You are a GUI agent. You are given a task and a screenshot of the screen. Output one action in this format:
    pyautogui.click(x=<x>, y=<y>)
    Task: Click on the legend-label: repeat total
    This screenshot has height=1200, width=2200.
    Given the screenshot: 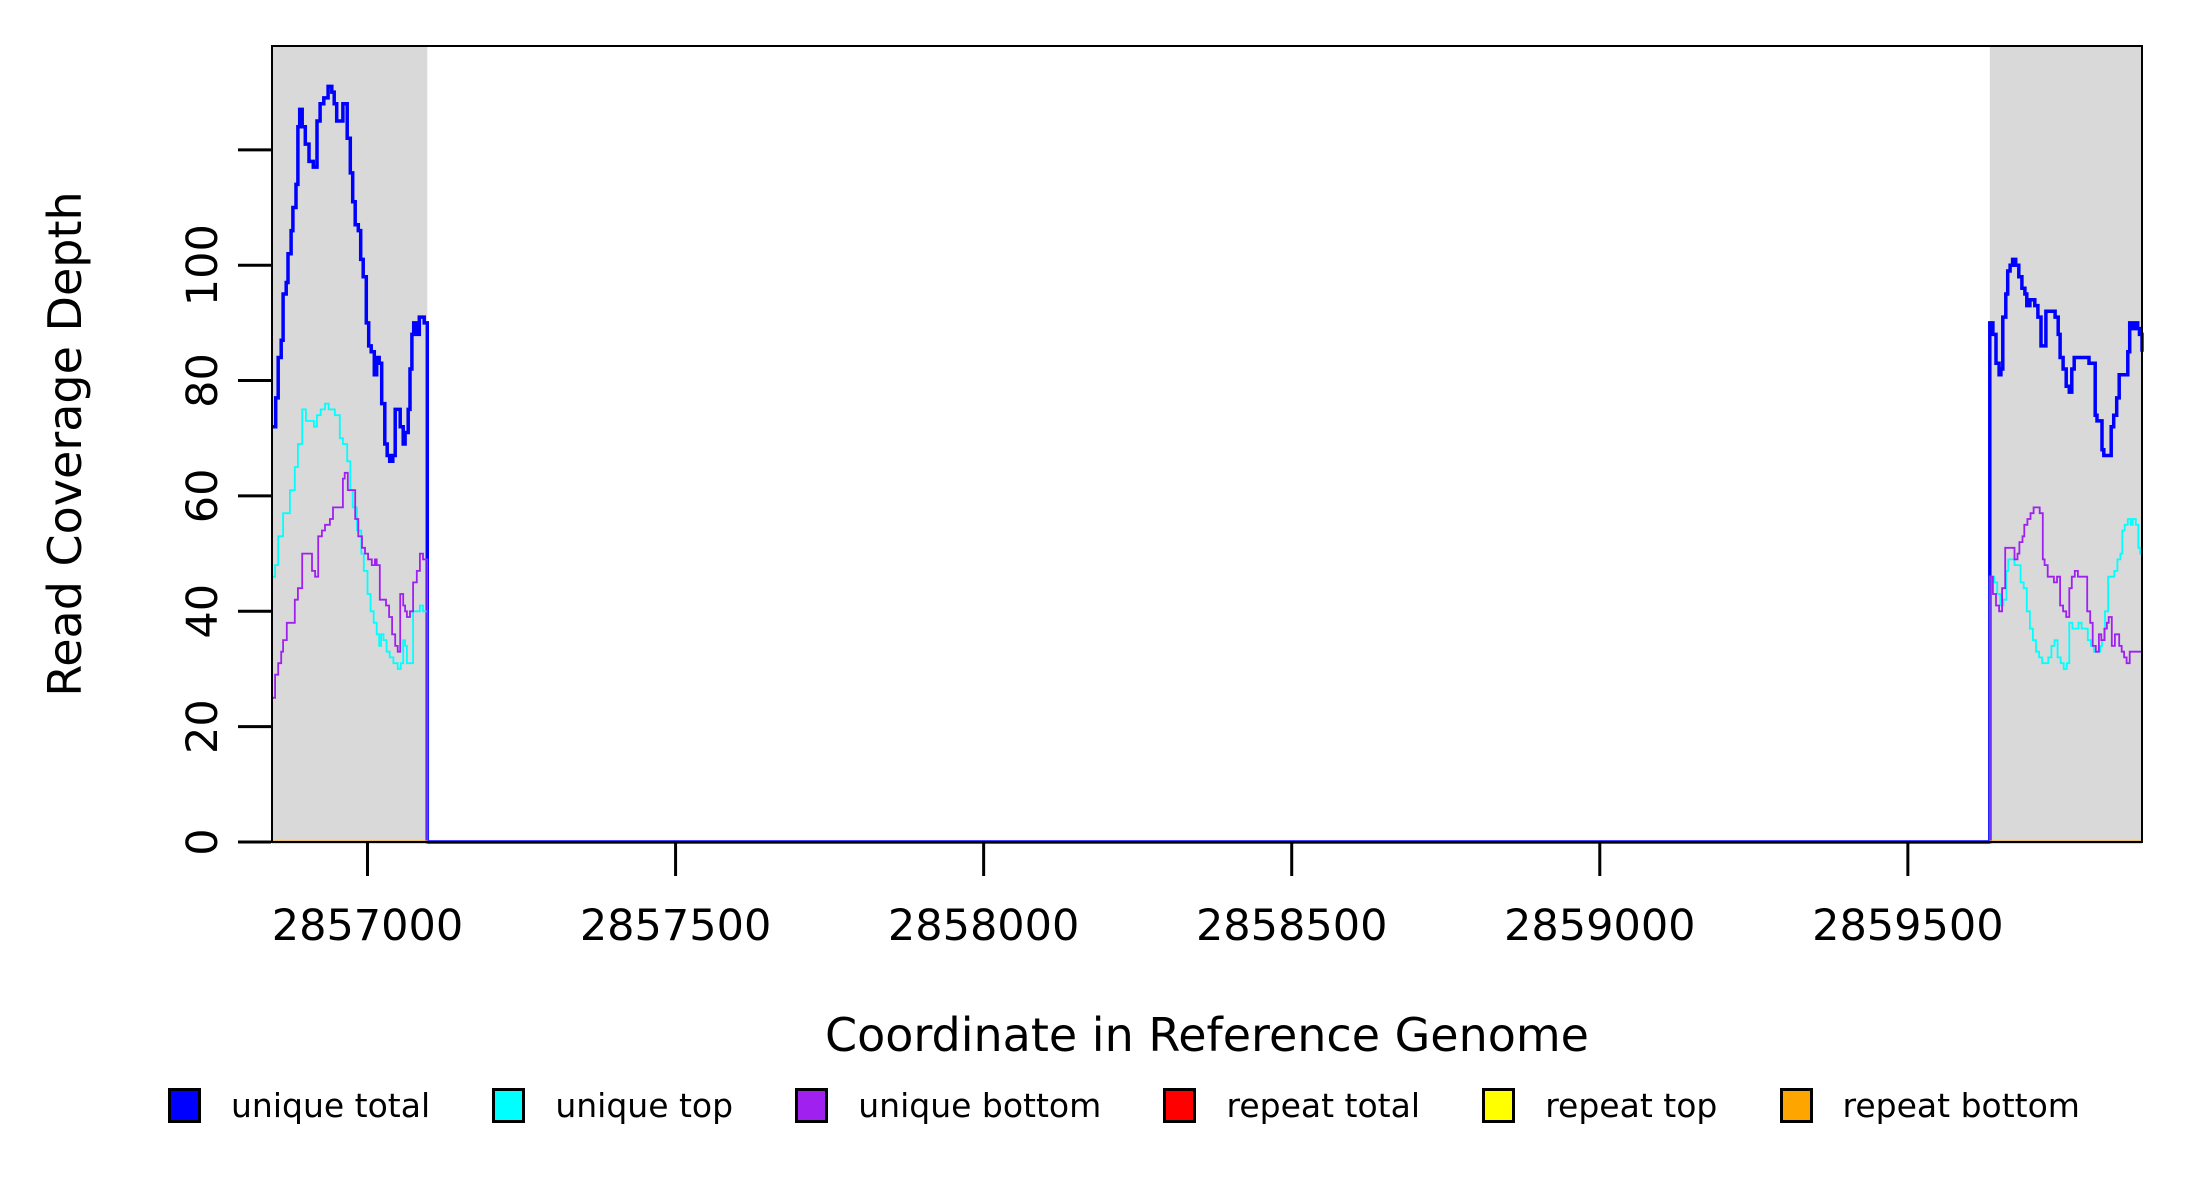 What is the action you would take?
    pyautogui.click(x=1323, y=1105)
    